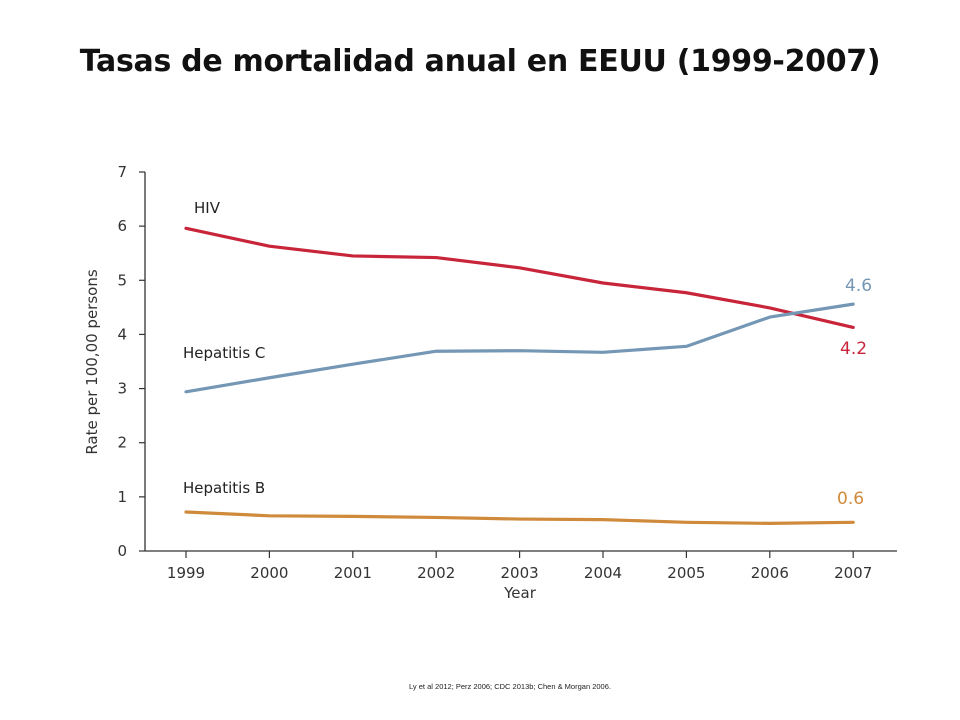 The width and height of the screenshot is (960, 720). I want to click on series-label-hepatitis-c: Hepatitis C, so click(224, 353).